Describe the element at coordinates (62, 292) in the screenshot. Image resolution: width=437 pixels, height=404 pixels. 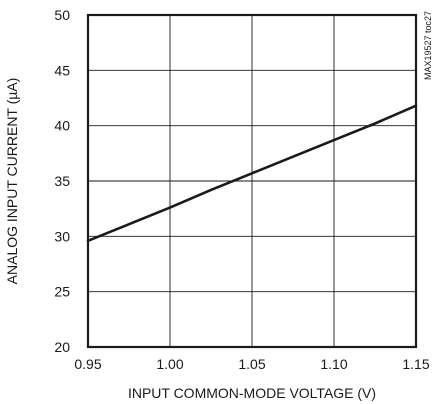
I see `y-tick-label: 25` at that location.